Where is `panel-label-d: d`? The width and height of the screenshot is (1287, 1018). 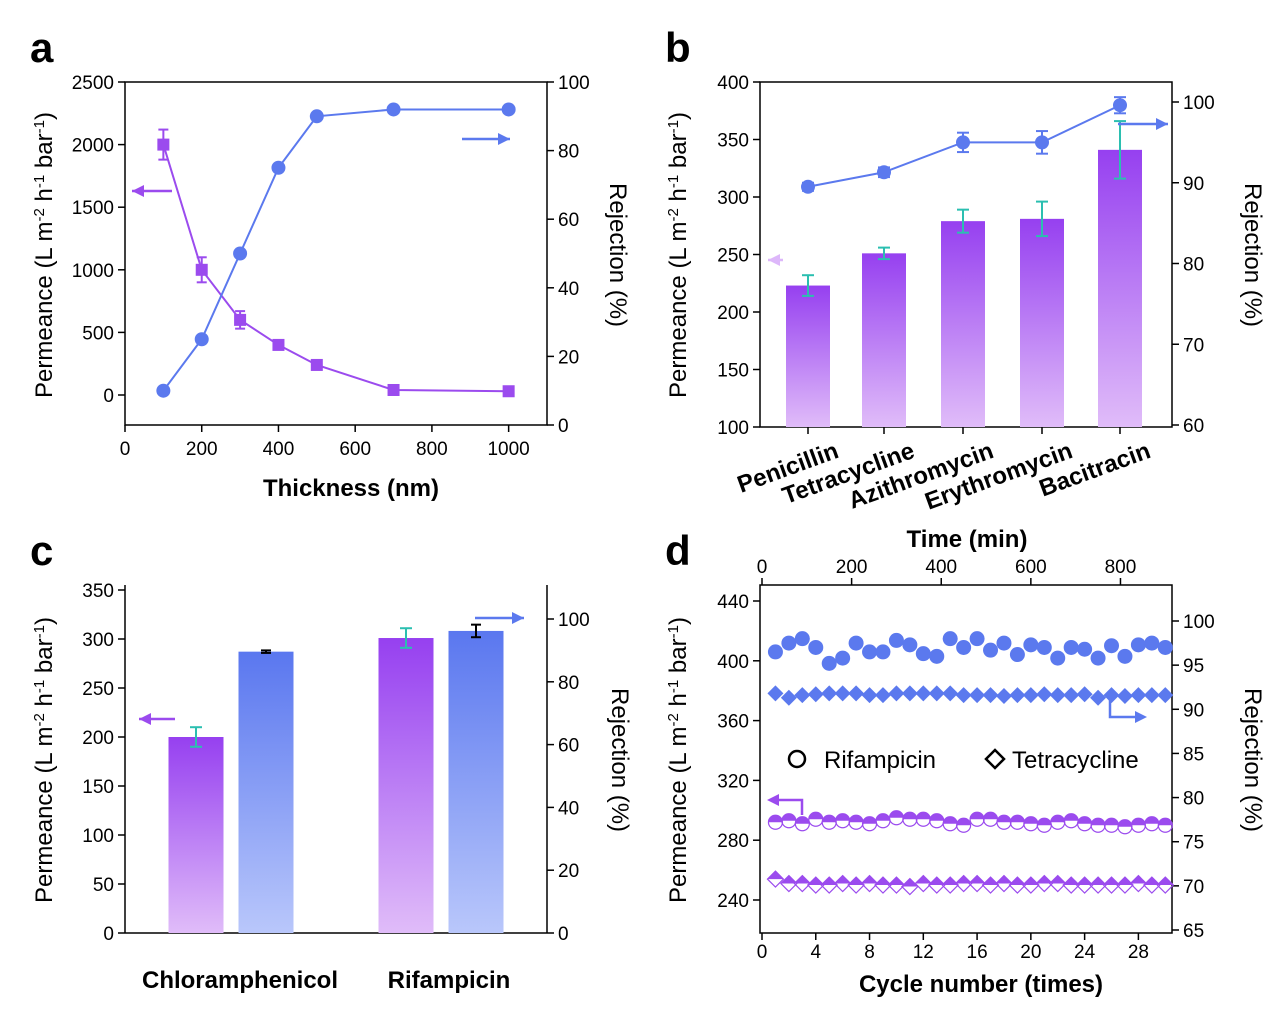
panel-label-d: d is located at coordinates (678, 550).